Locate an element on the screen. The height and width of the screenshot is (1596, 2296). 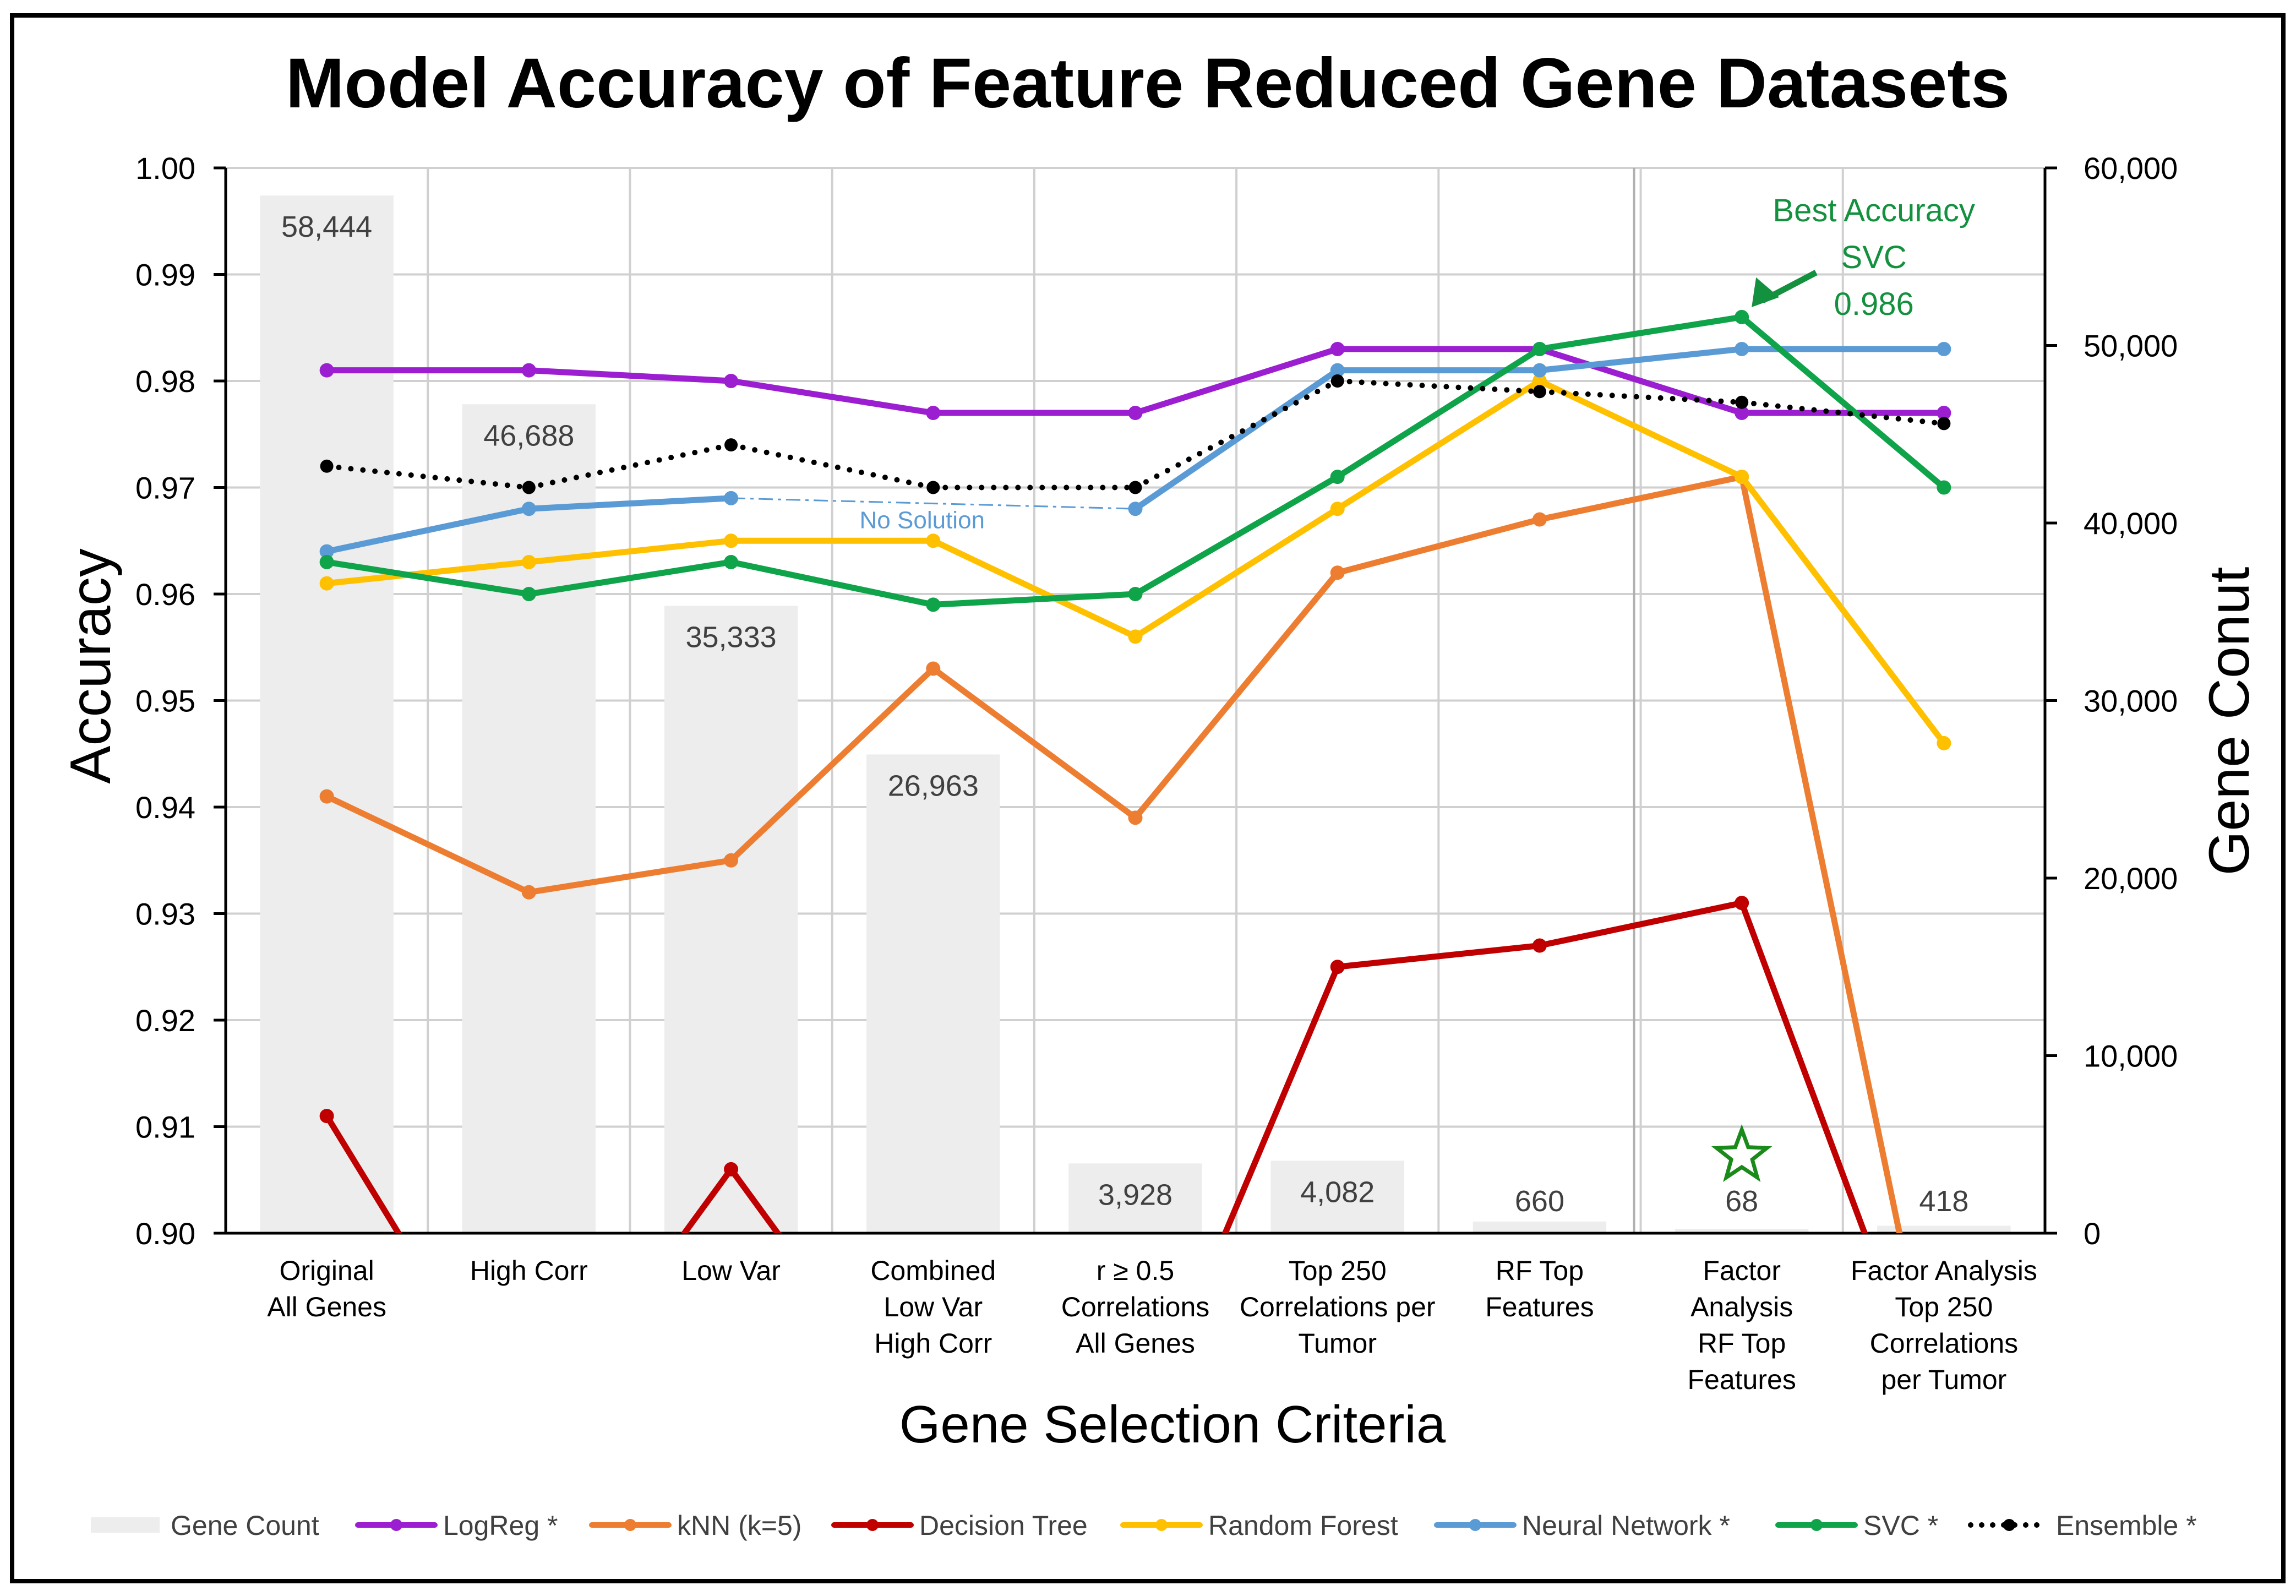
legend-marker-neural-network is located at coordinates (1475, 1525).